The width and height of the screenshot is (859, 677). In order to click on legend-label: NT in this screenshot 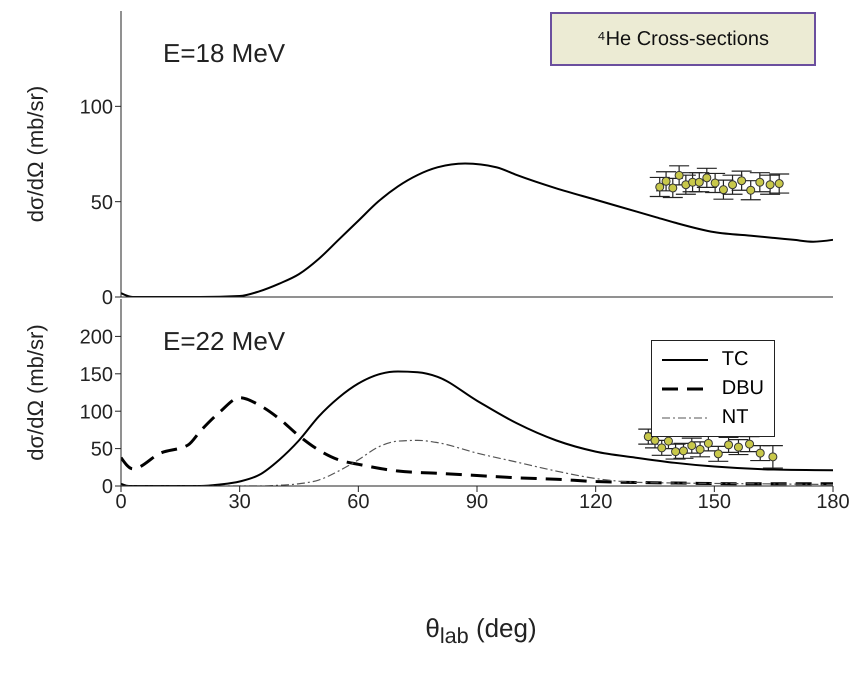, I will do `click(735, 417)`.